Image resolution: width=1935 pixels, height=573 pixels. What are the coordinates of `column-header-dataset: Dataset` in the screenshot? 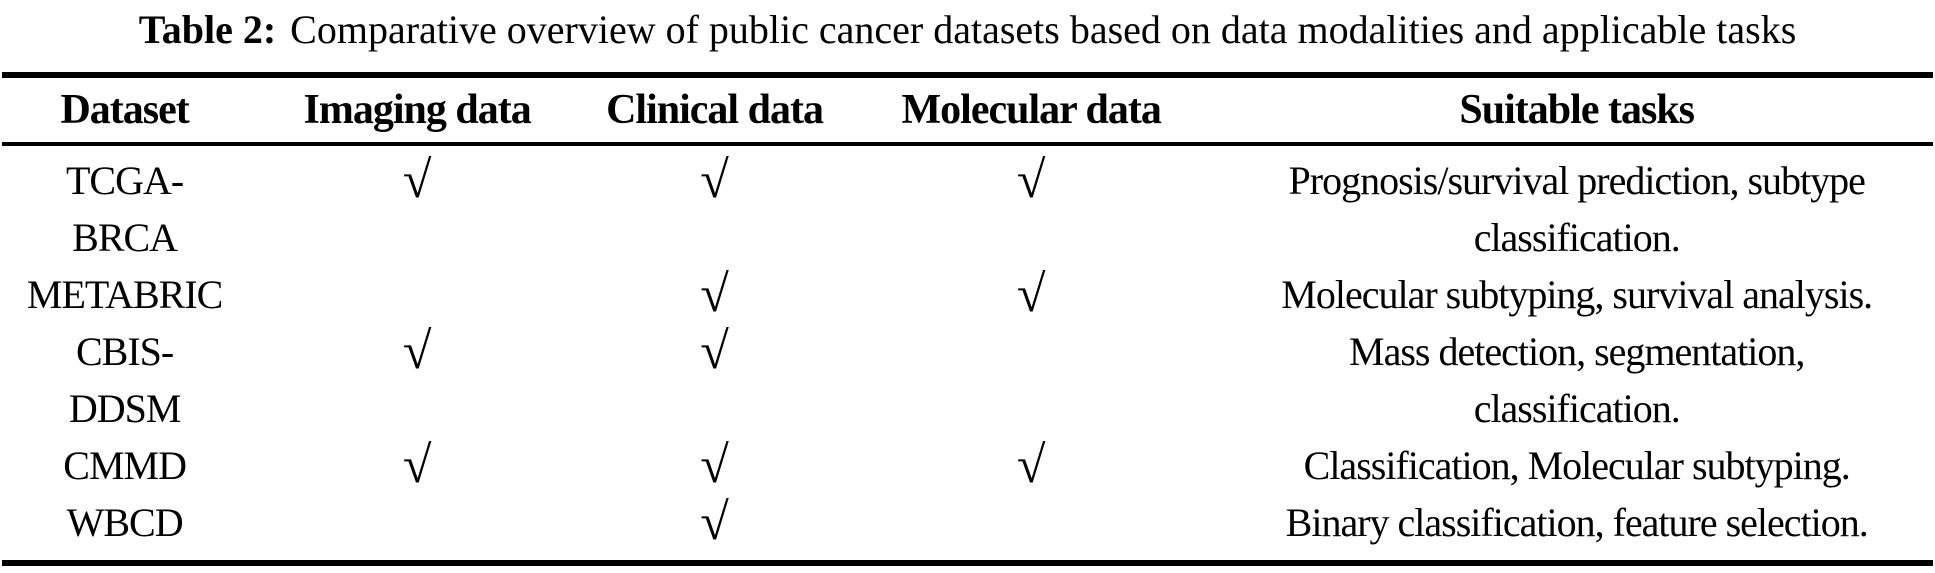 It's located at (125, 110).